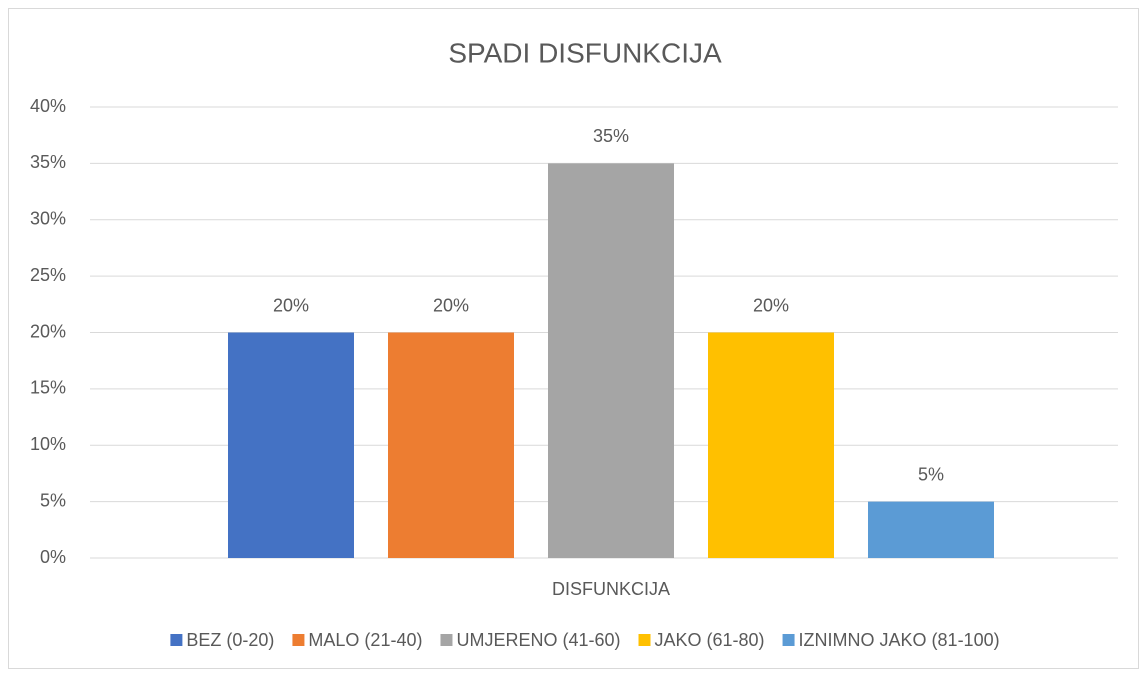 This screenshot has height=675, width=1147. Describe the element at coordinates (931, 474) in the screenshot. I see `data-label: 5%` at that location.